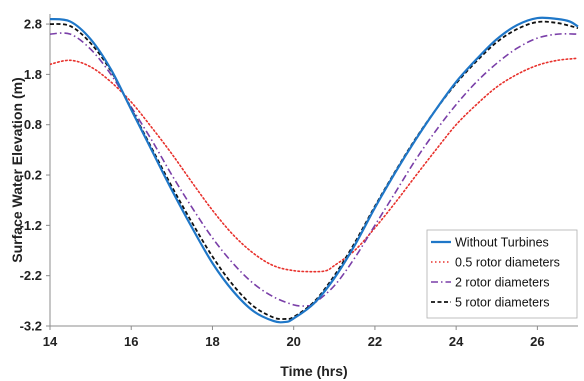 This screenshot has height=381, width=584. I want to click on y-tick-label: 1.8, so click(33, 74).